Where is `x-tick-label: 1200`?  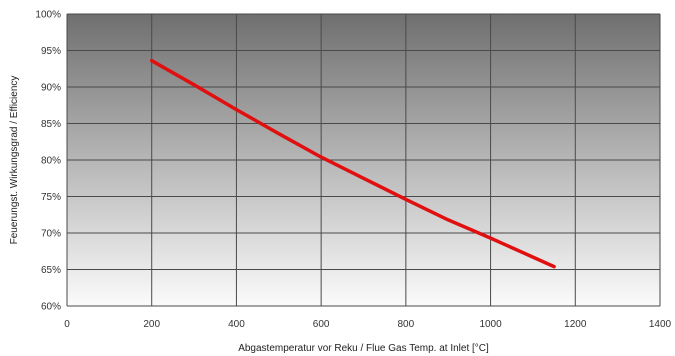
x-tick-label: 1200 is located at coordinates (575, 324).